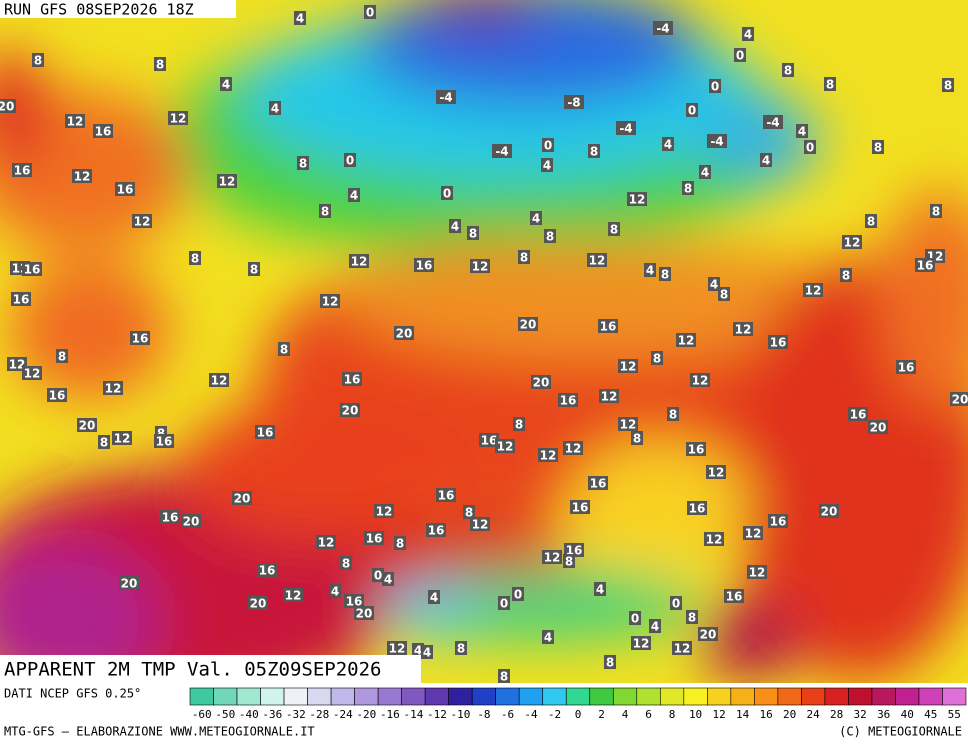 This screenshot has height=745, width=968. What do you see at coordinates (573, 103) in the screenshot?
I see `contour-label: -8` at bounding box center [573, 103].